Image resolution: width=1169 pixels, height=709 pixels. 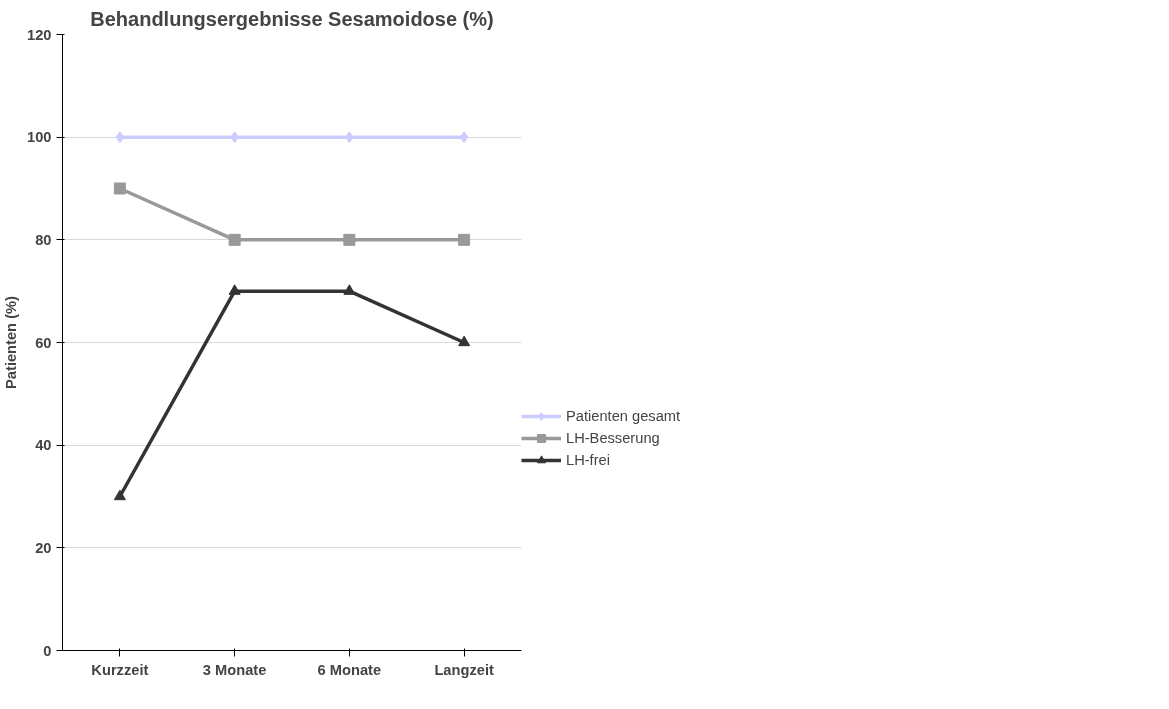 I want to click on legend-label: LH-frei, so click(x=588, y=460).